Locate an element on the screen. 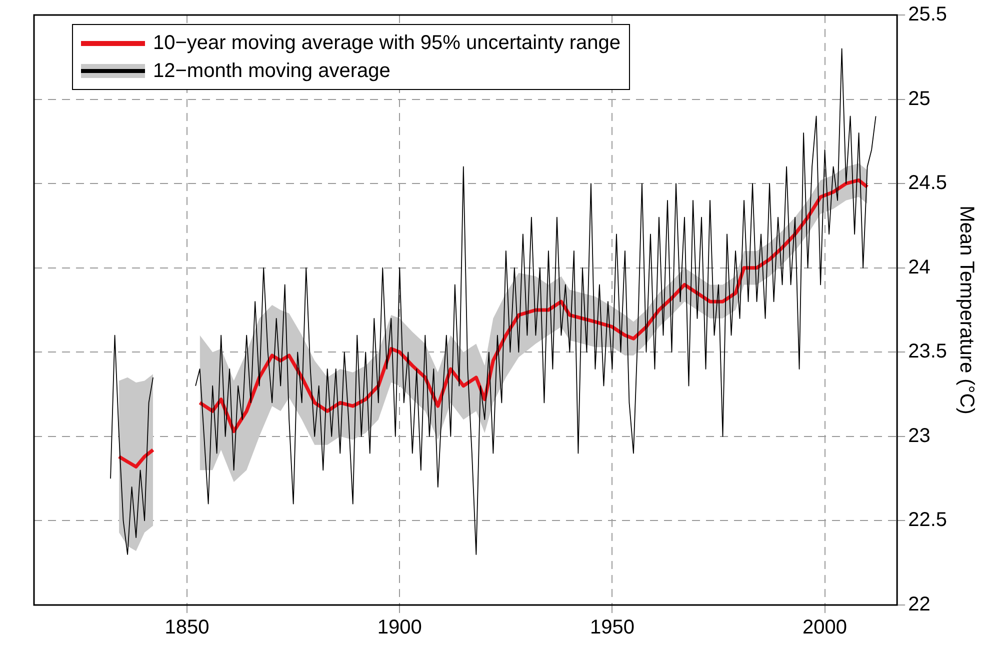  legend-label: 12−month moving average is located at coordinates (271, 71).